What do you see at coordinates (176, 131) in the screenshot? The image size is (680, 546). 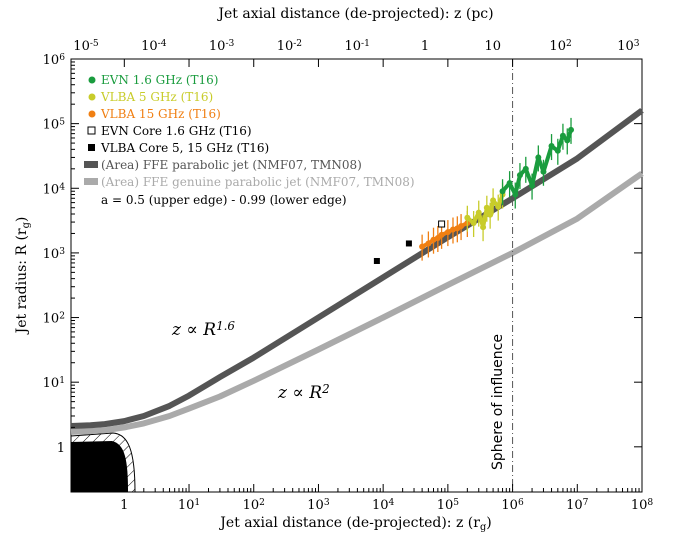 I see `legend-label: EVN Core 1.6 GHz (T16)` at bounding box center [176, 131].